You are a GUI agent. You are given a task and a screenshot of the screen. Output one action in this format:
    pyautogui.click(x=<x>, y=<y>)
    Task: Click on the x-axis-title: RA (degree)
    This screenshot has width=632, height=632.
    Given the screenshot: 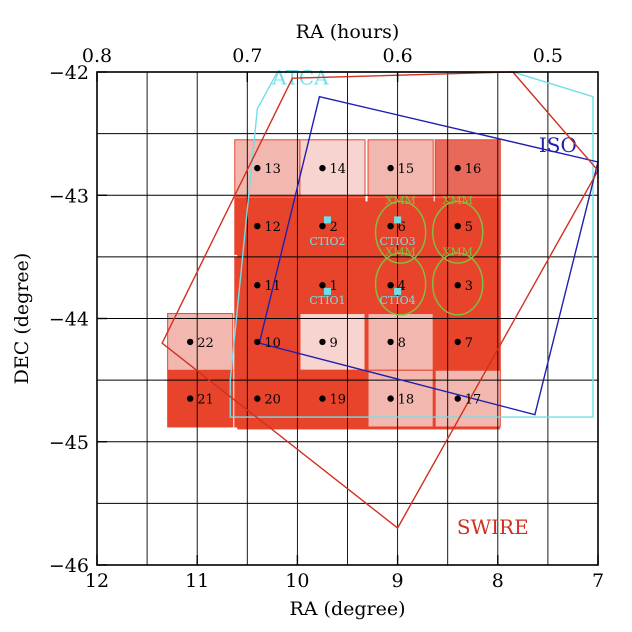 What is the action you would take?
    pyautogui.click(x=347, y=609)
    